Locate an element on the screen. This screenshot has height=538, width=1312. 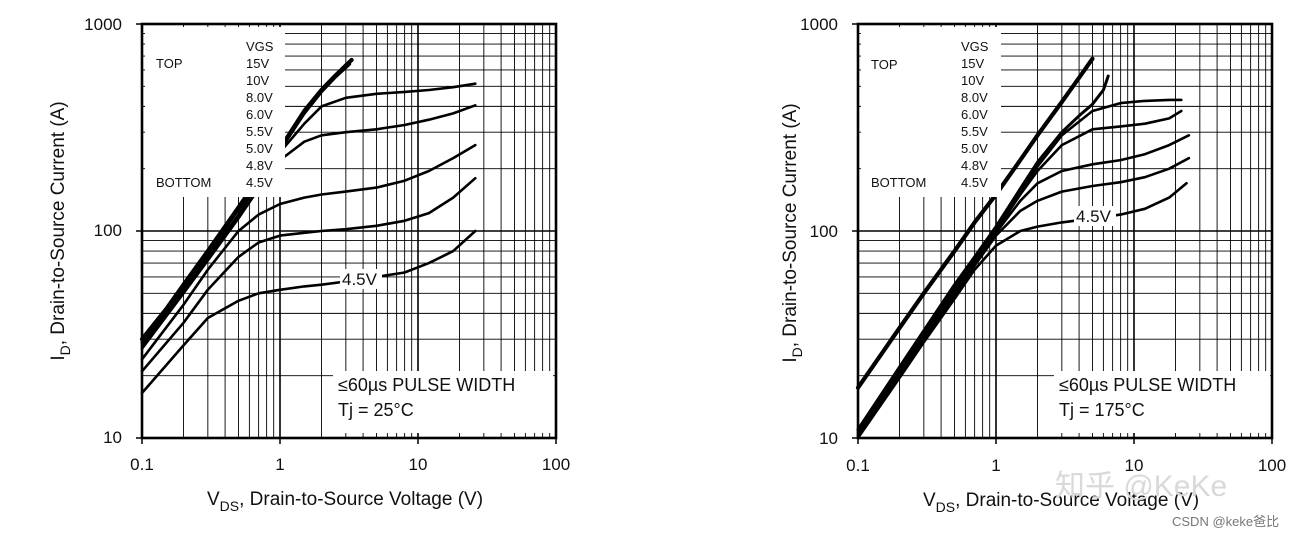
chart-left-x-tick-label: 100 is located at coordinates (556, 464).